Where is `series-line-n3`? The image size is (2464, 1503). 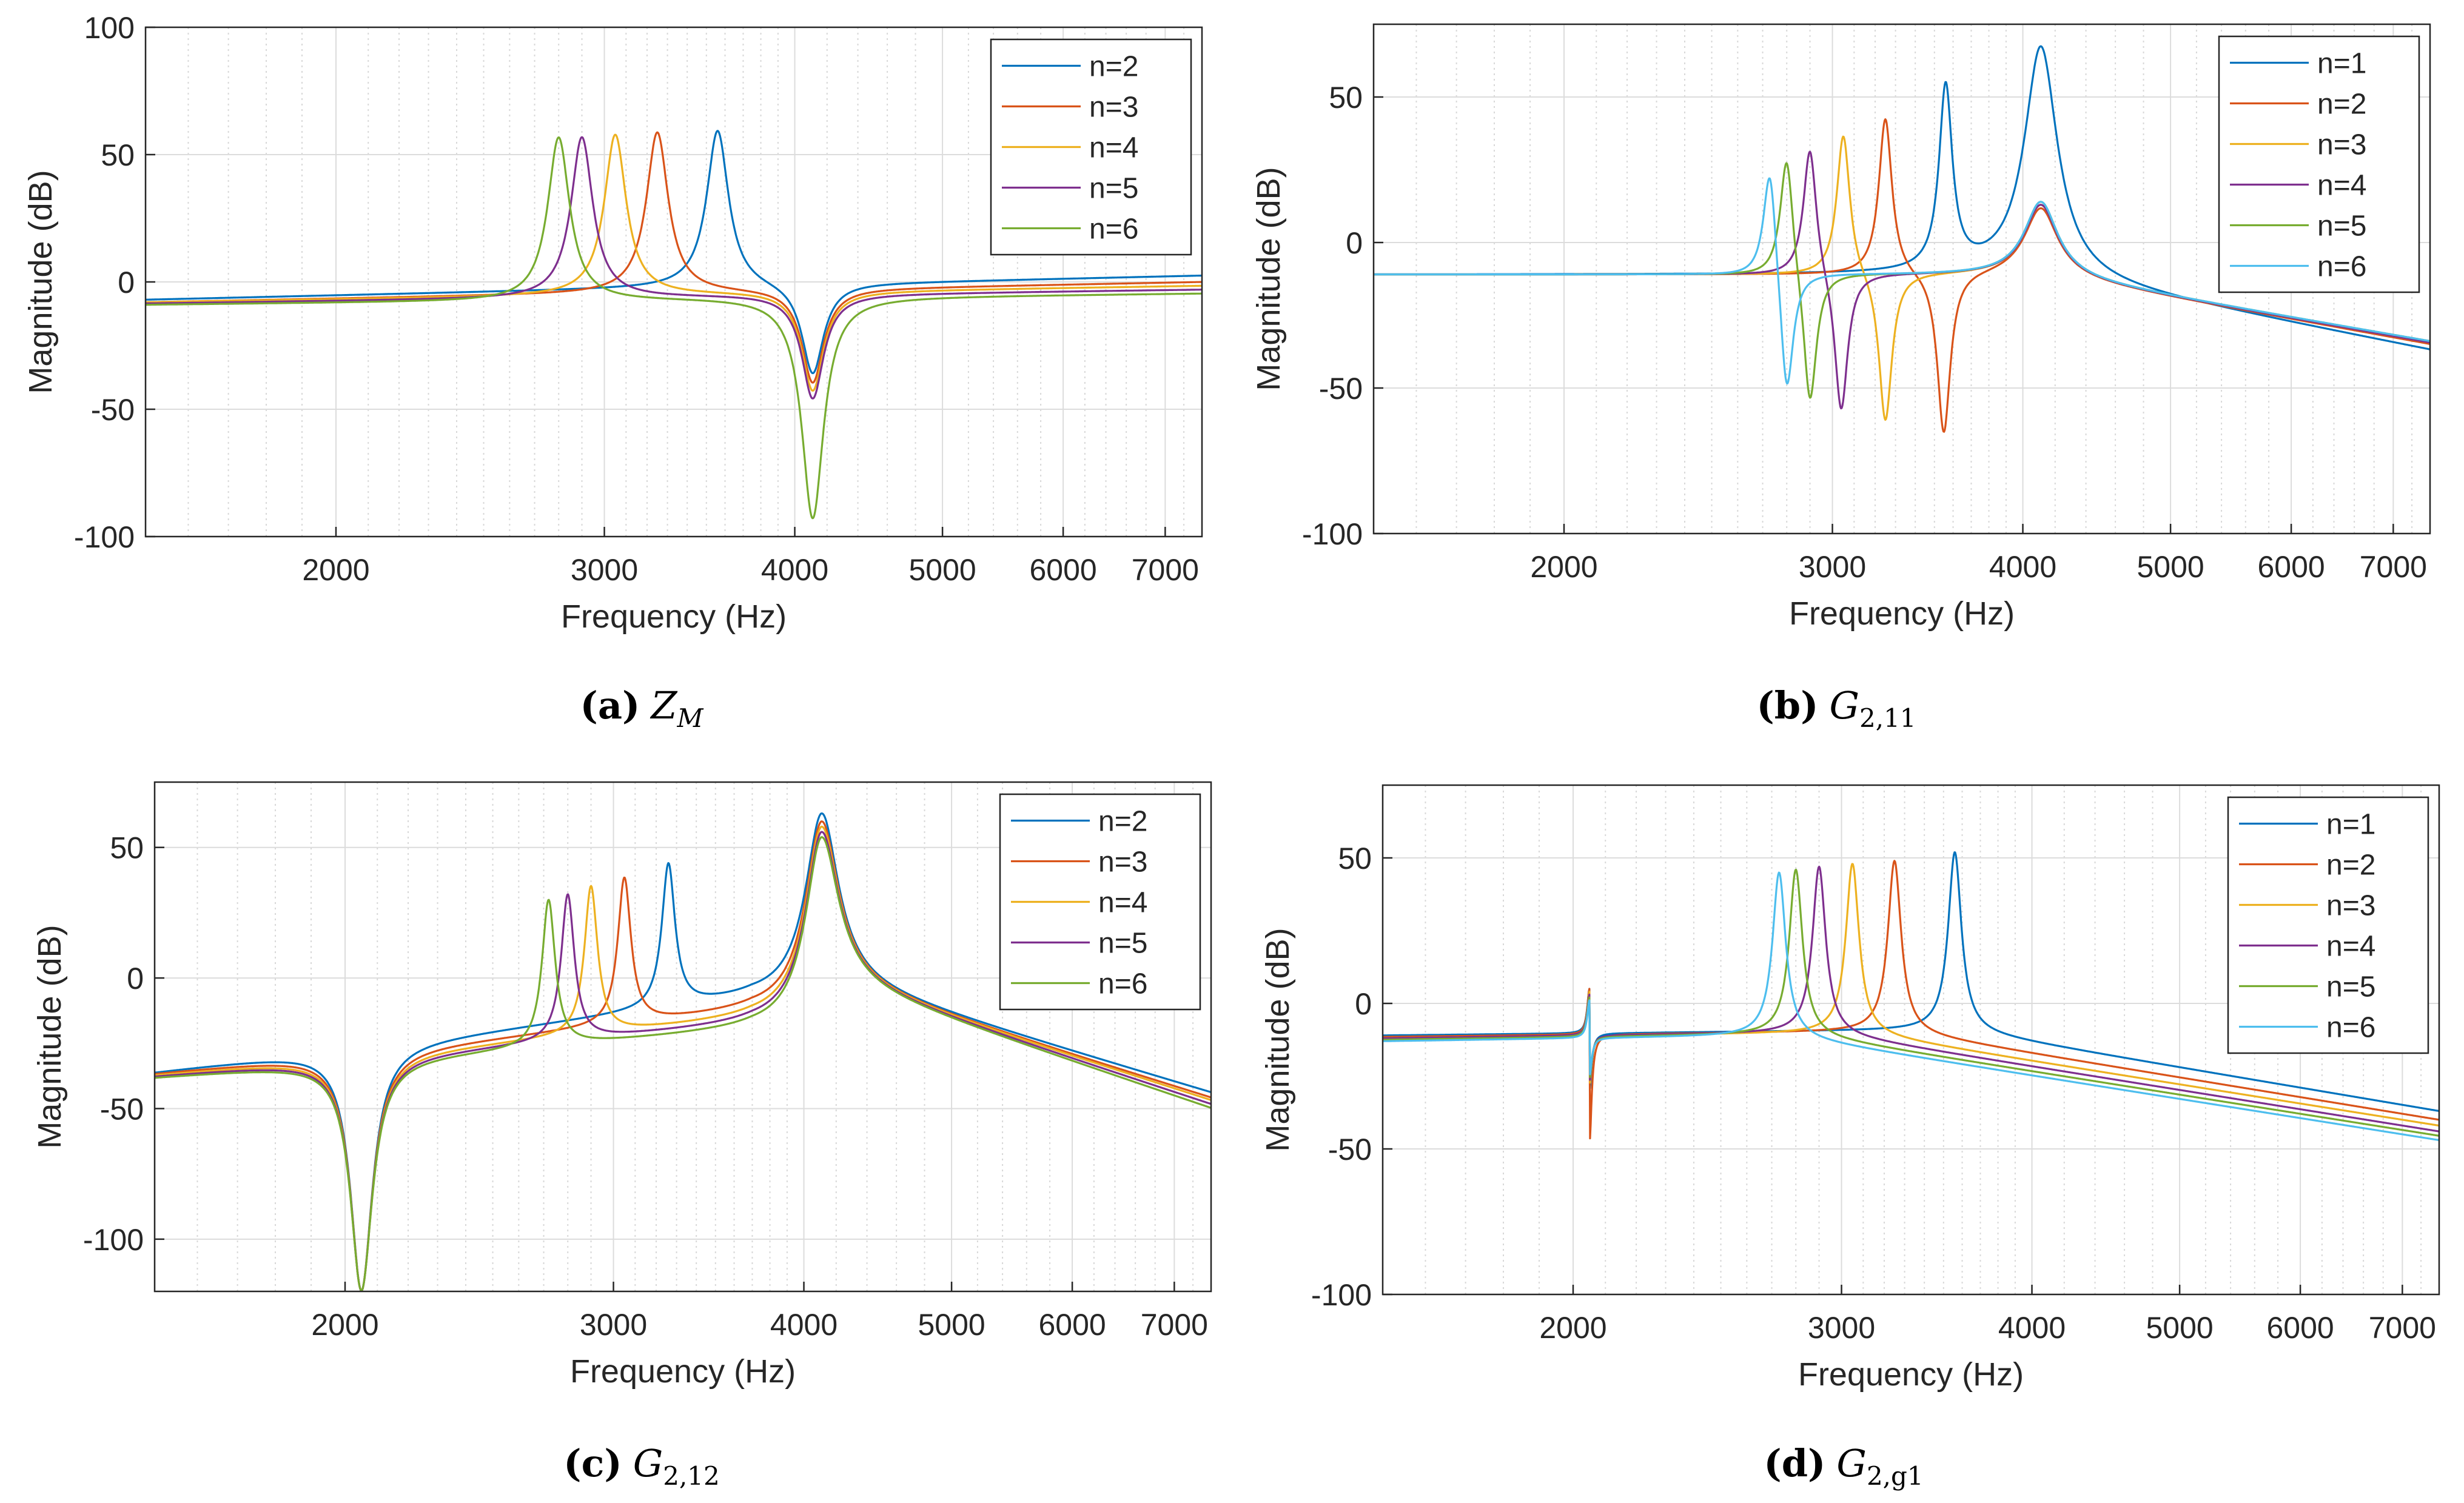 series-line-n3 is located at coordinates (683, 1055).